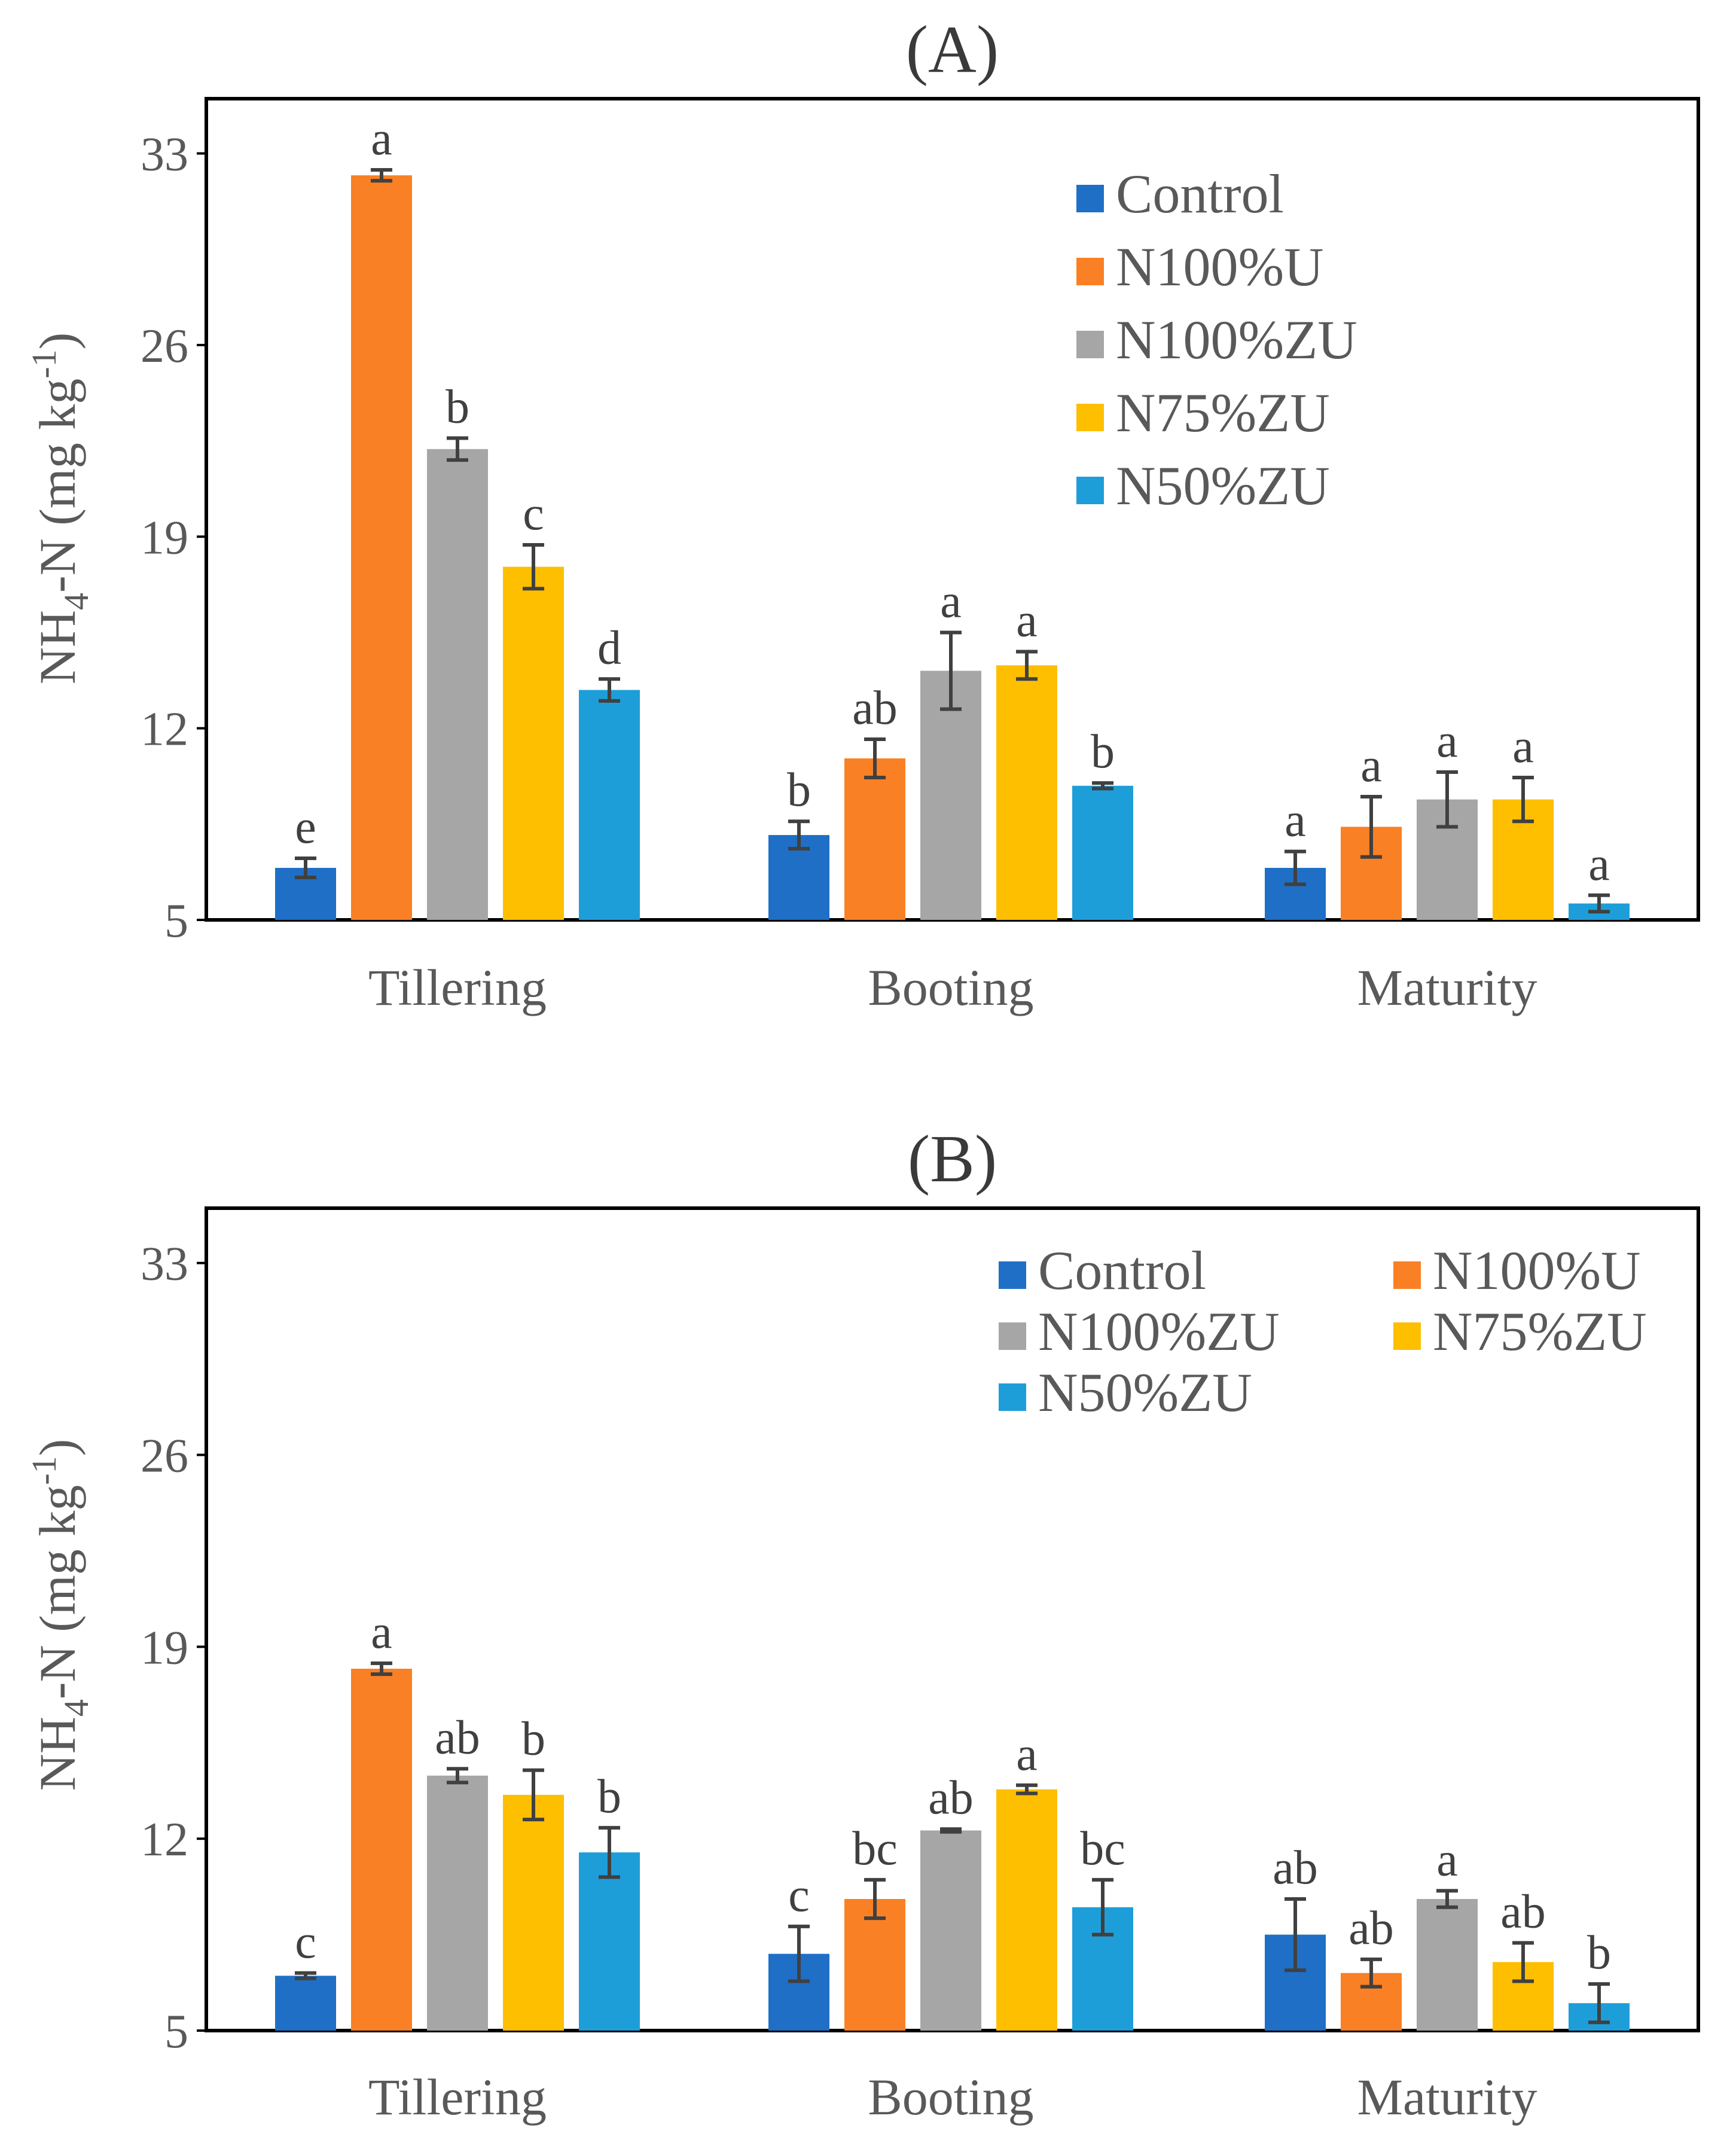 The height and width of the screenshot is (2152, 1736). I want to click on chart-title: (A), so click(953, 50).